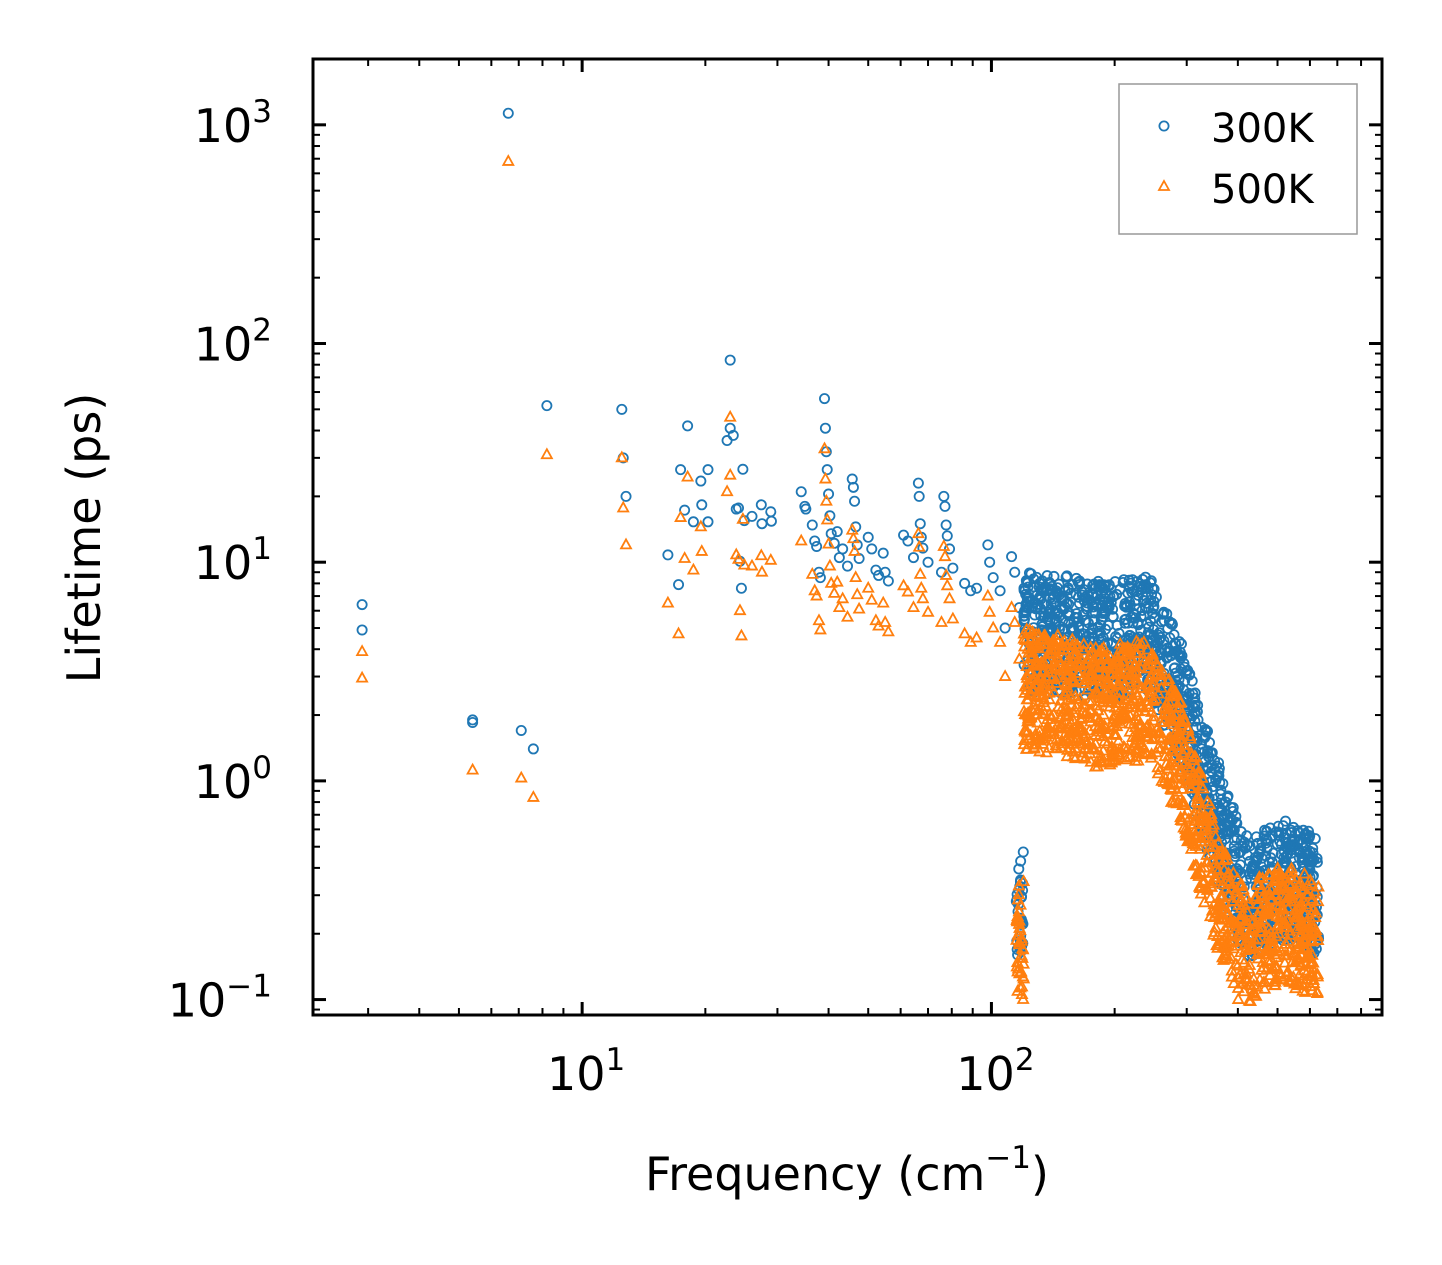 This screenshot has width=1442, height=1265. I want to click on x-tick-label: 102, so click(995, 1071).